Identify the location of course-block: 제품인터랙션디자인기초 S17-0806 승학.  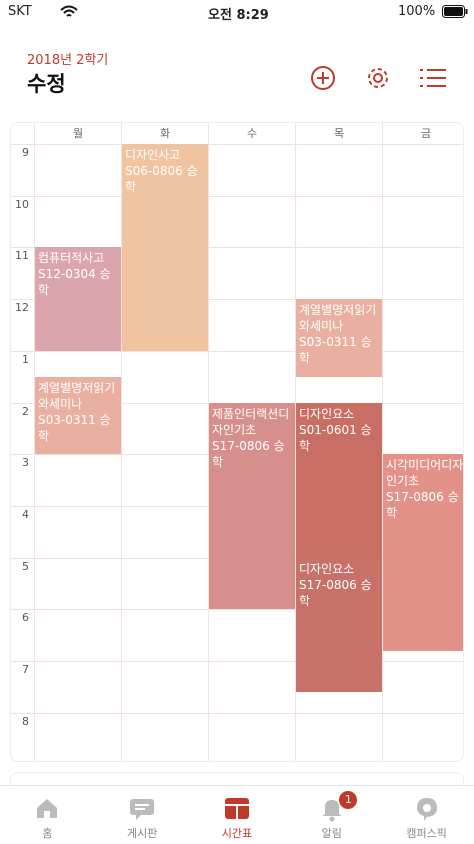
(252, 506).